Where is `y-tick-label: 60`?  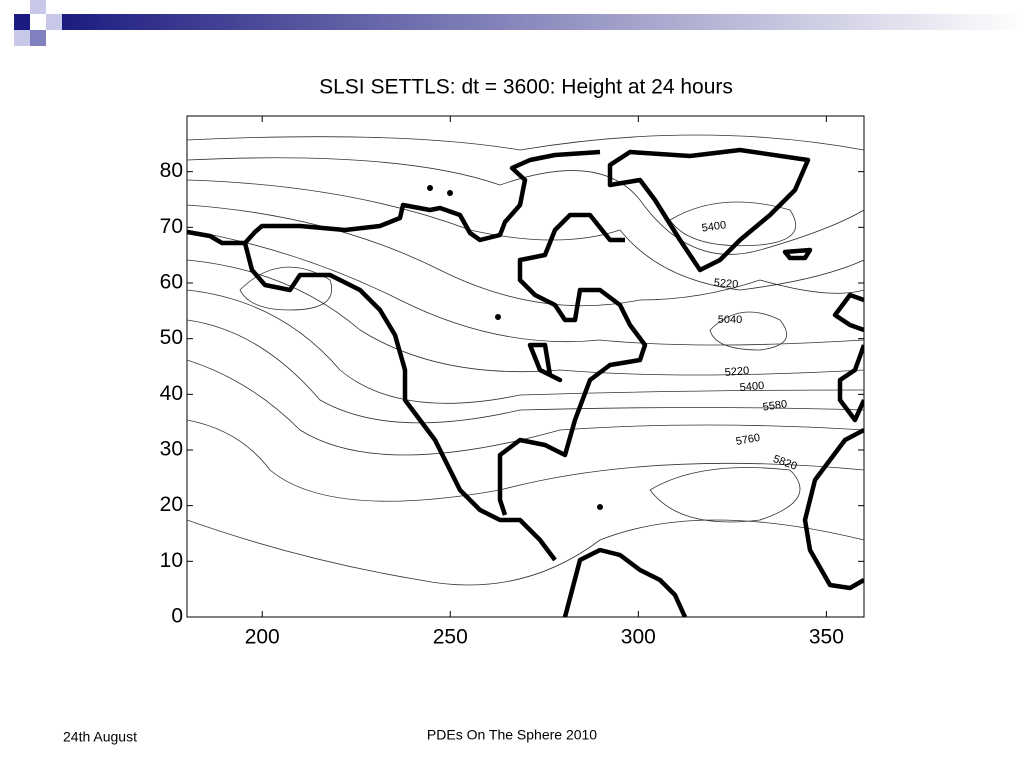
y-tick-label: 60 is located at coordinates (171, 282).